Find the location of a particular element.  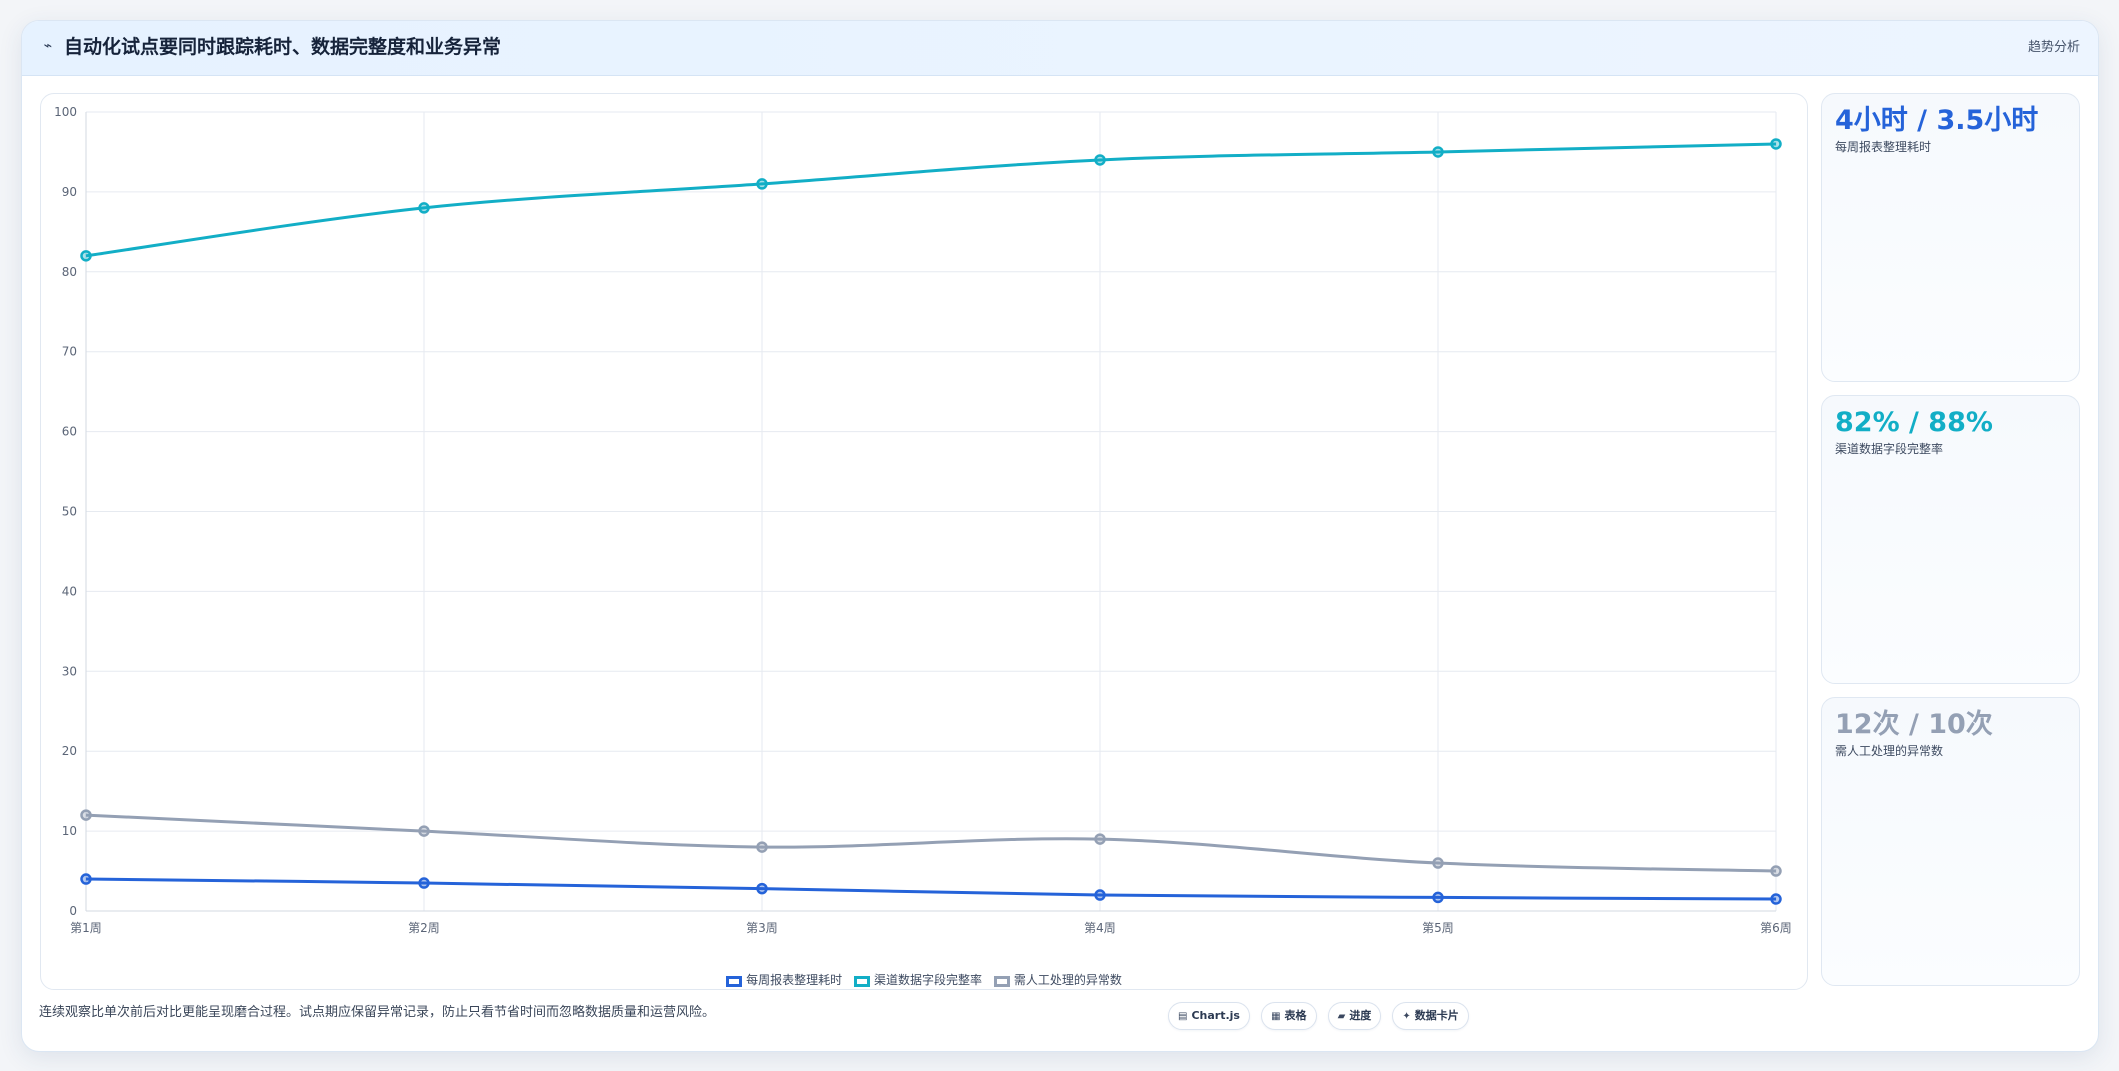

chip-label: 数据卡片 is located at coordinates (1436, 1015).